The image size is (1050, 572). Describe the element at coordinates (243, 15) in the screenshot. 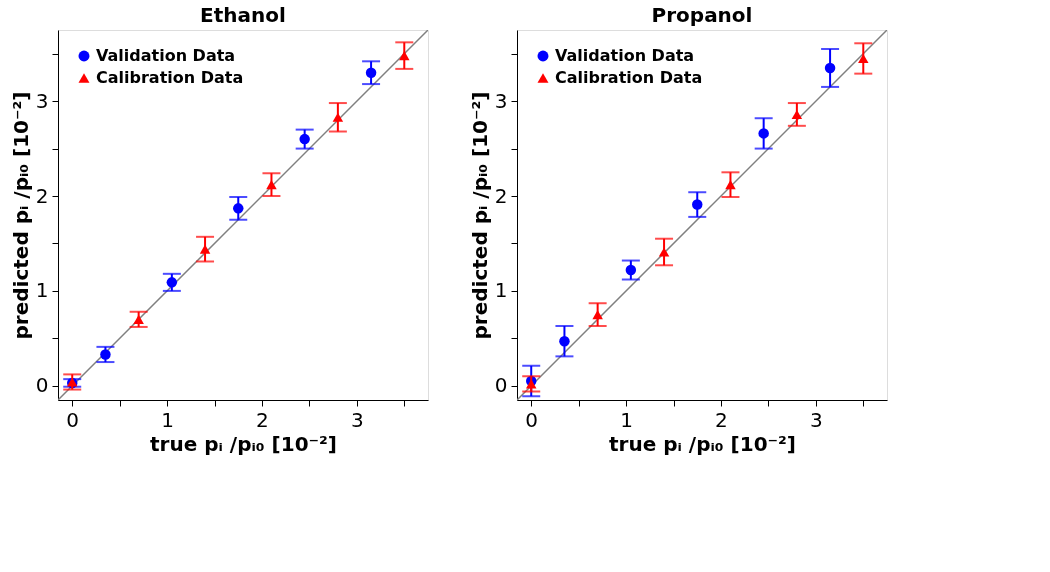

I see `chart-title: Ethanol` at that location.